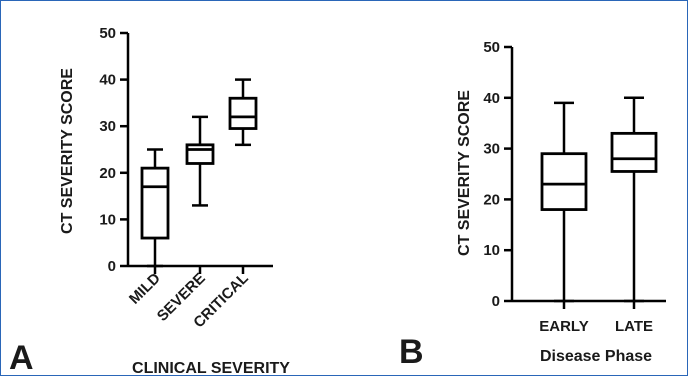 The height and width of the screenshot is (377, 688). What do you see at coordinates (411, 352) in the screenshot?
I see `panel-label: B` at bounding box center [411, 352].